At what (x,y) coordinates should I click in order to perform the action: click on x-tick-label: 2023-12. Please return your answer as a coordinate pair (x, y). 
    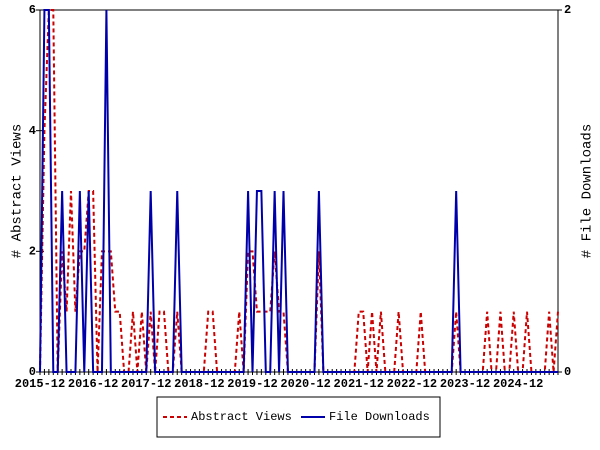
    Looking at the image, I should click on (465, 384).